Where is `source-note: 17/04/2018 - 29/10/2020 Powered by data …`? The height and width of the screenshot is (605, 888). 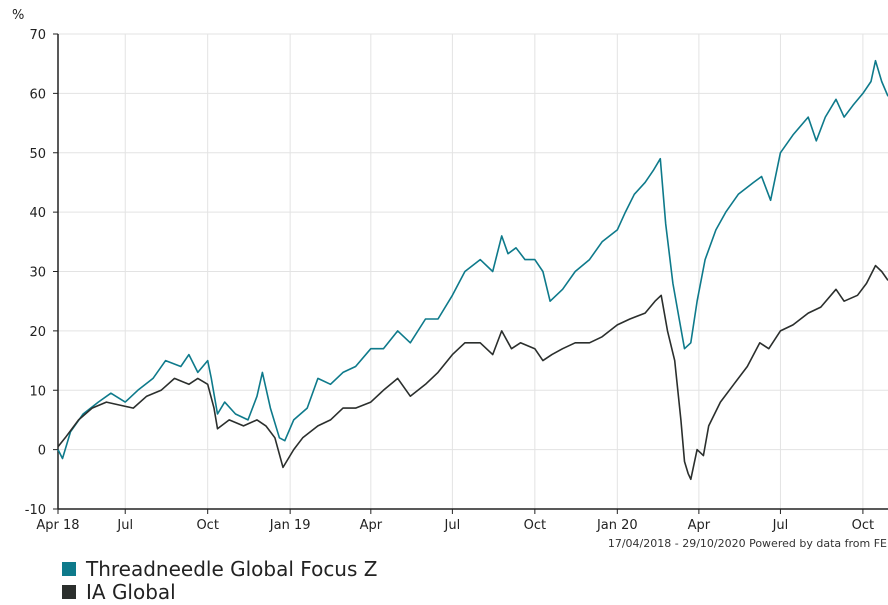 source-note: 17/04/2018 - 29/10/2020 Powered by data … is located at coordinates (747, 543).